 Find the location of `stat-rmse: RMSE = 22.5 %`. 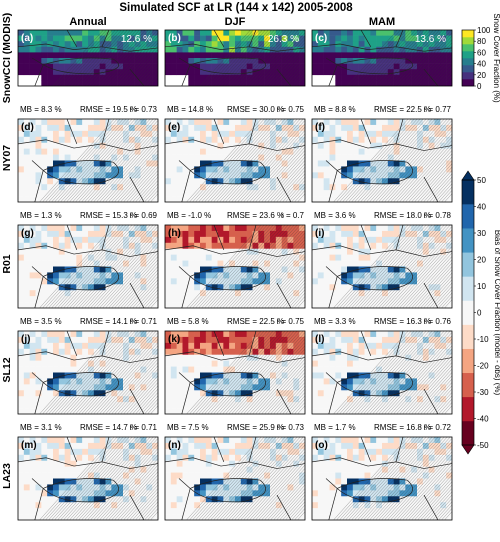

stat-rmse: RMSE = 22.5 % is located at coordinates (402, 109).